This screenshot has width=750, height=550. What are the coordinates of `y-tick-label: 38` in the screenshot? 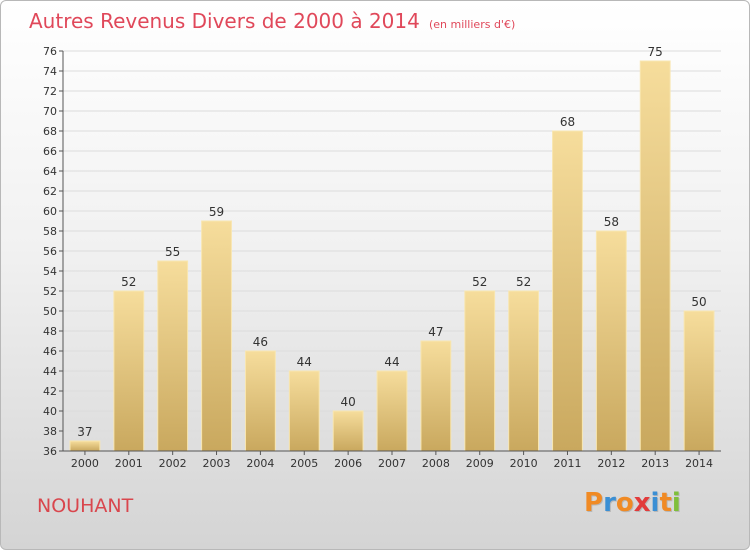 It's located at (50, 431).